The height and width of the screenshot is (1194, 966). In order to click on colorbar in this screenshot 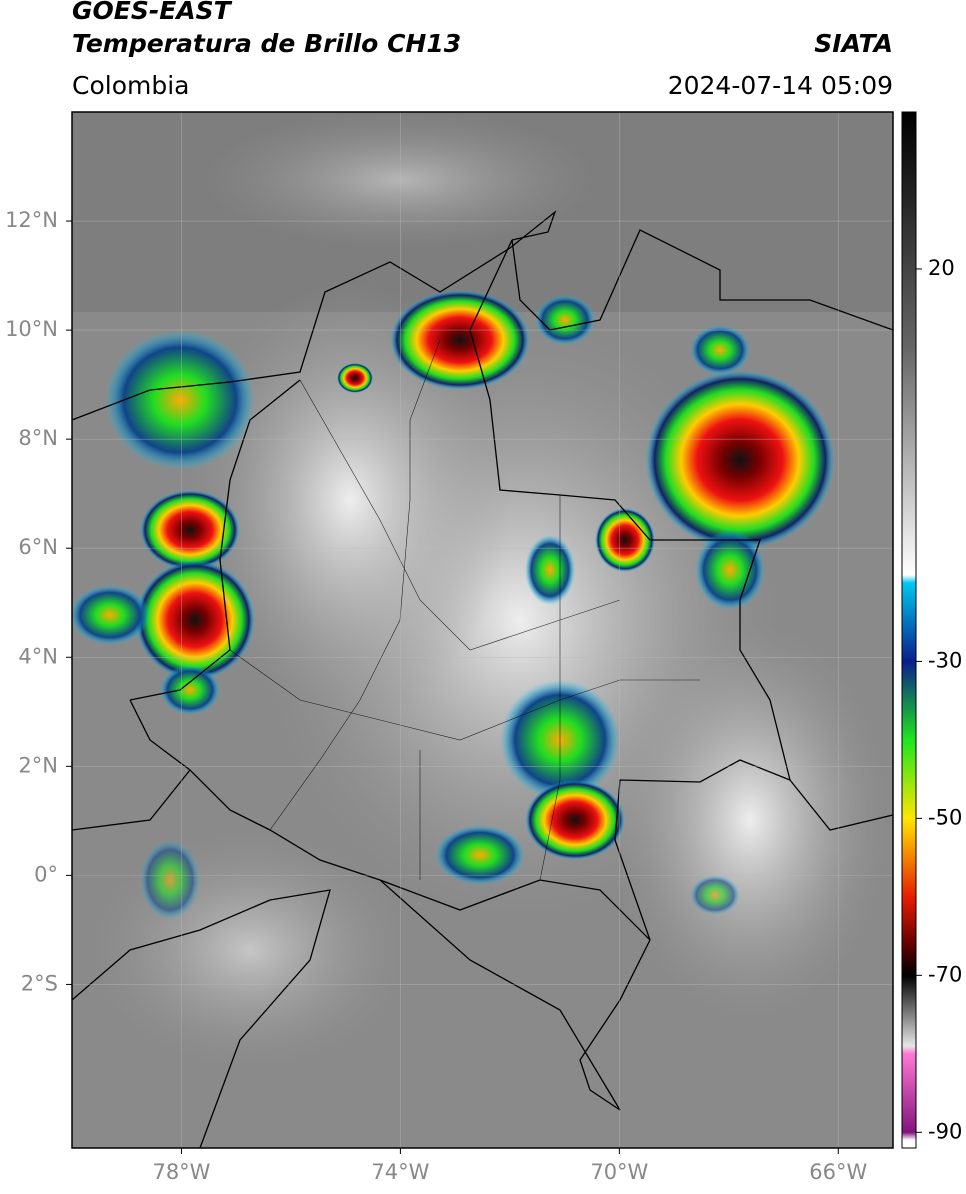, I will do `click(909, 630)`.